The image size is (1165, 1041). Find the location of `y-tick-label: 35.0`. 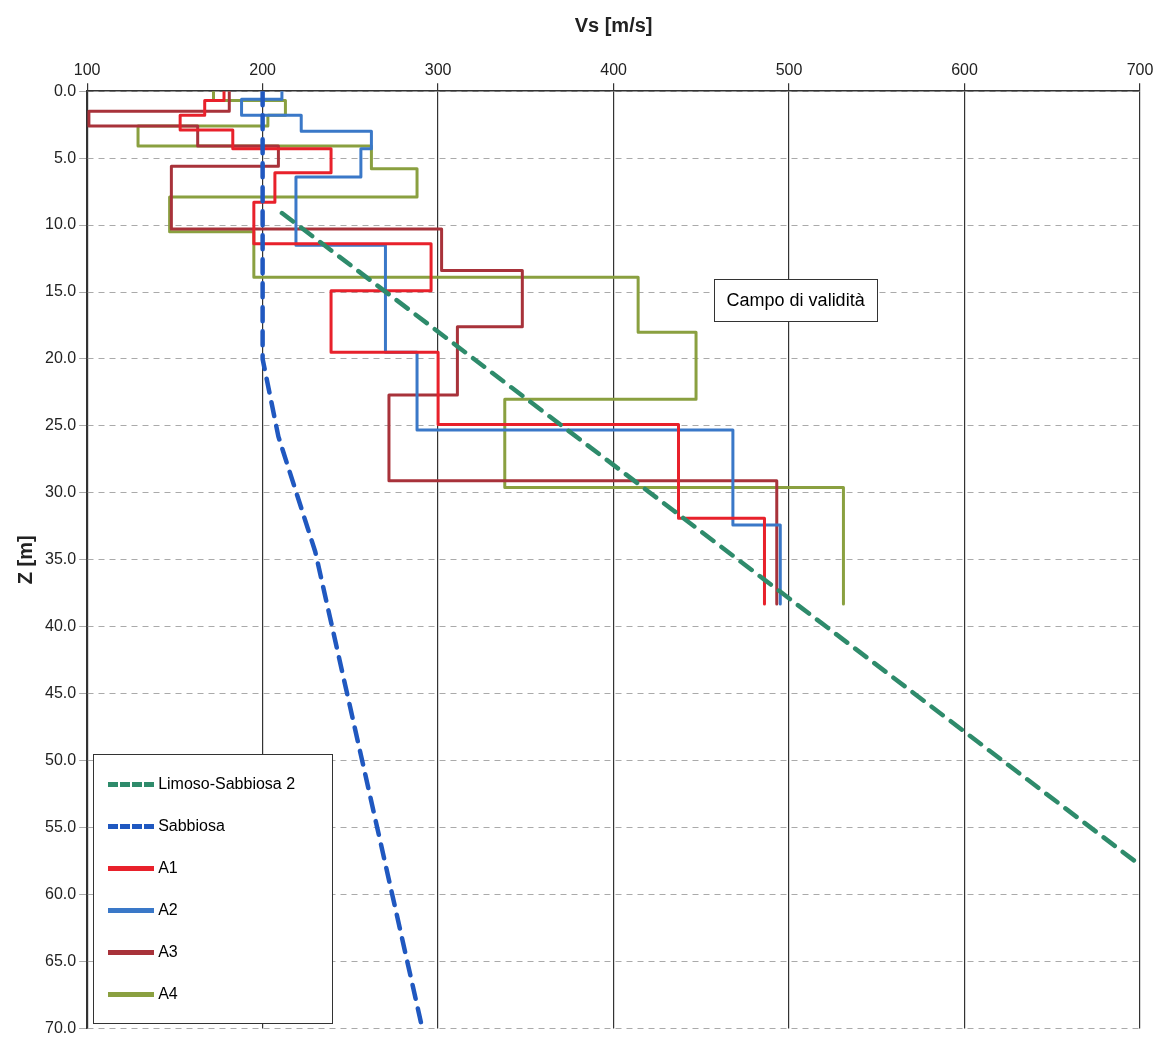

y-tick-label: 35.0 is located at coordinates (61, 559).